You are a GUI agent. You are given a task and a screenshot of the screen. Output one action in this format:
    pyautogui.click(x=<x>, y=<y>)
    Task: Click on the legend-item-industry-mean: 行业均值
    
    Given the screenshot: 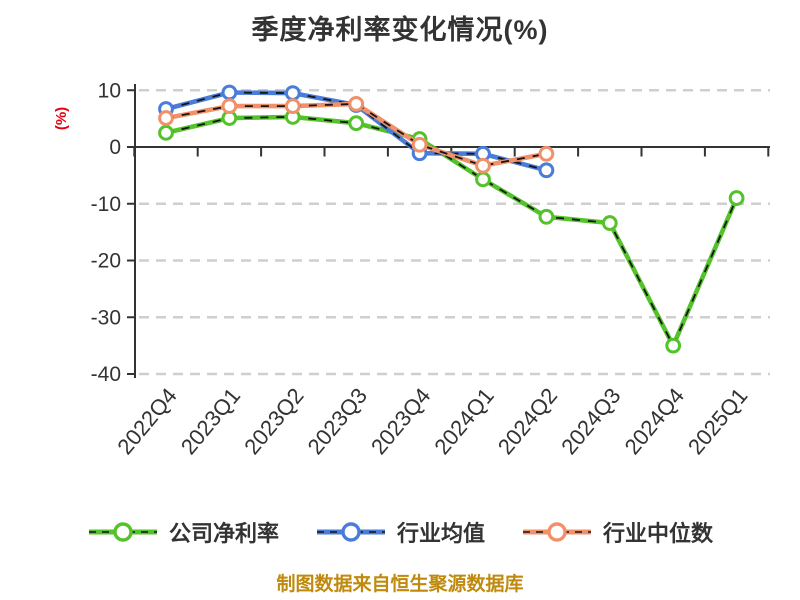 What is the action you would take?
    pyautogui.click(x=400, y=532)
    